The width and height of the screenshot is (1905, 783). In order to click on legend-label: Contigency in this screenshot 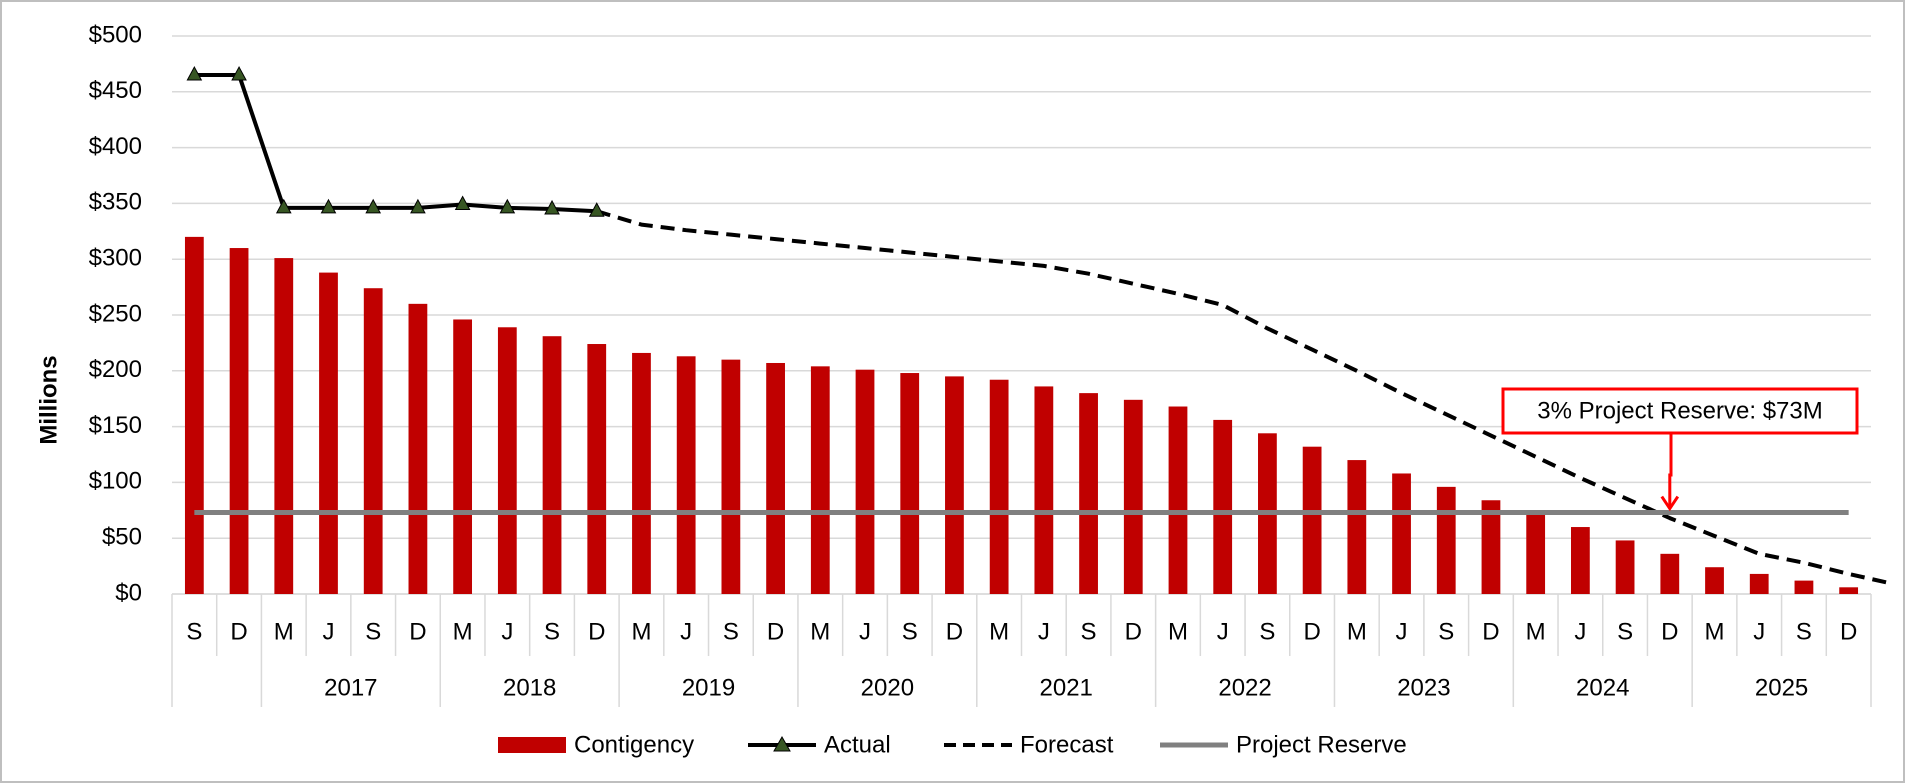, I will do `click(634, 744)`.